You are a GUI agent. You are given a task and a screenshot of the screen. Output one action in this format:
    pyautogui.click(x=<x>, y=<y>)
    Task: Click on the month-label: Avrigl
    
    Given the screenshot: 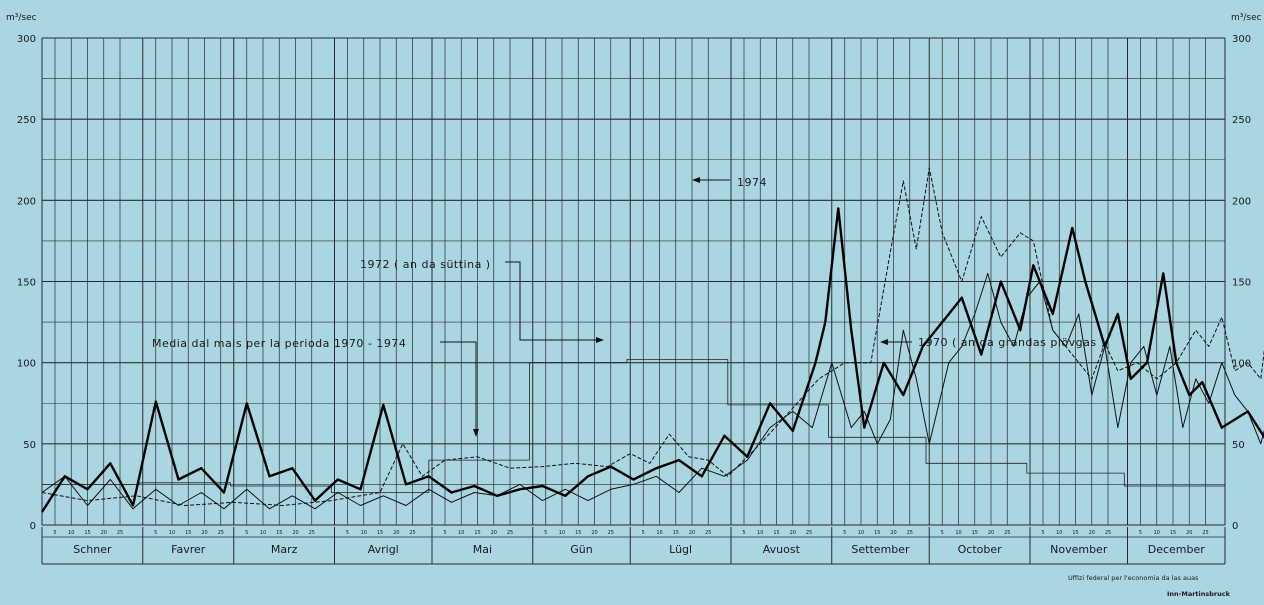 What is the action you would take?
    pyautogui.click(x=383, y=549)
    